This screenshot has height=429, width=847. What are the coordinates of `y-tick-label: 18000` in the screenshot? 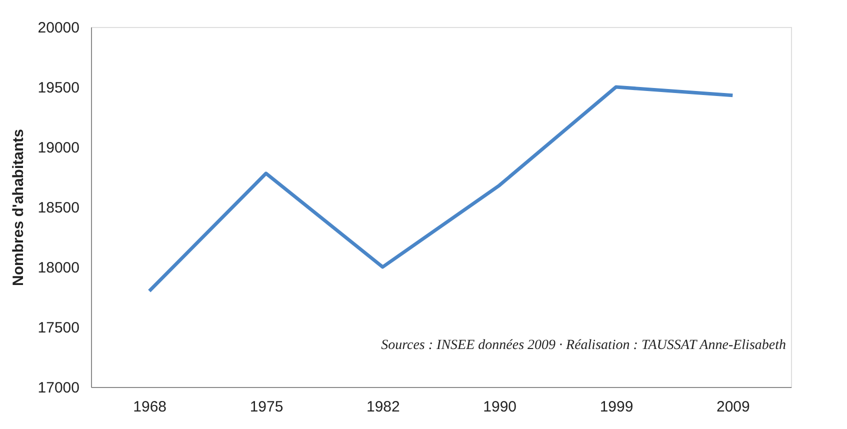 It's located at (59, 268).